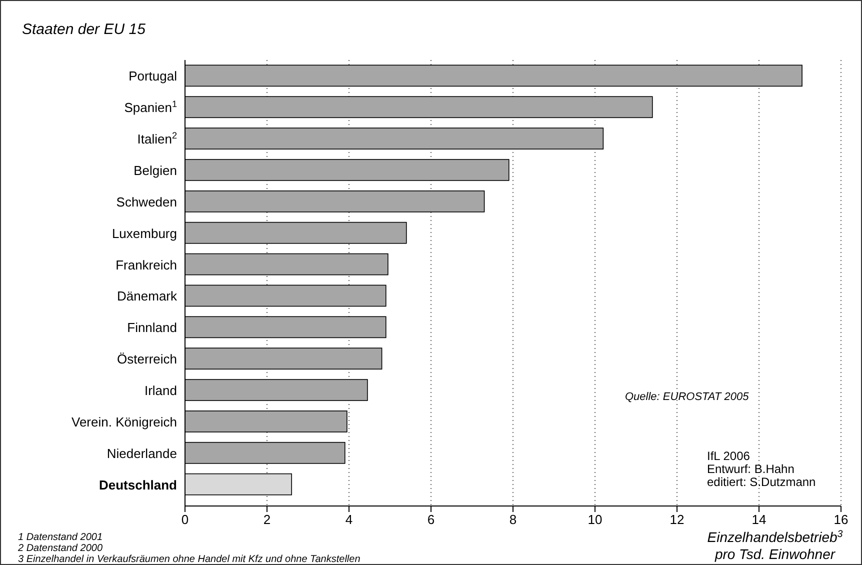  What do you see at coordinates (431, 519) in the screenshot?
I see `x-tick-label: 6` at bounding box center [431, 519].